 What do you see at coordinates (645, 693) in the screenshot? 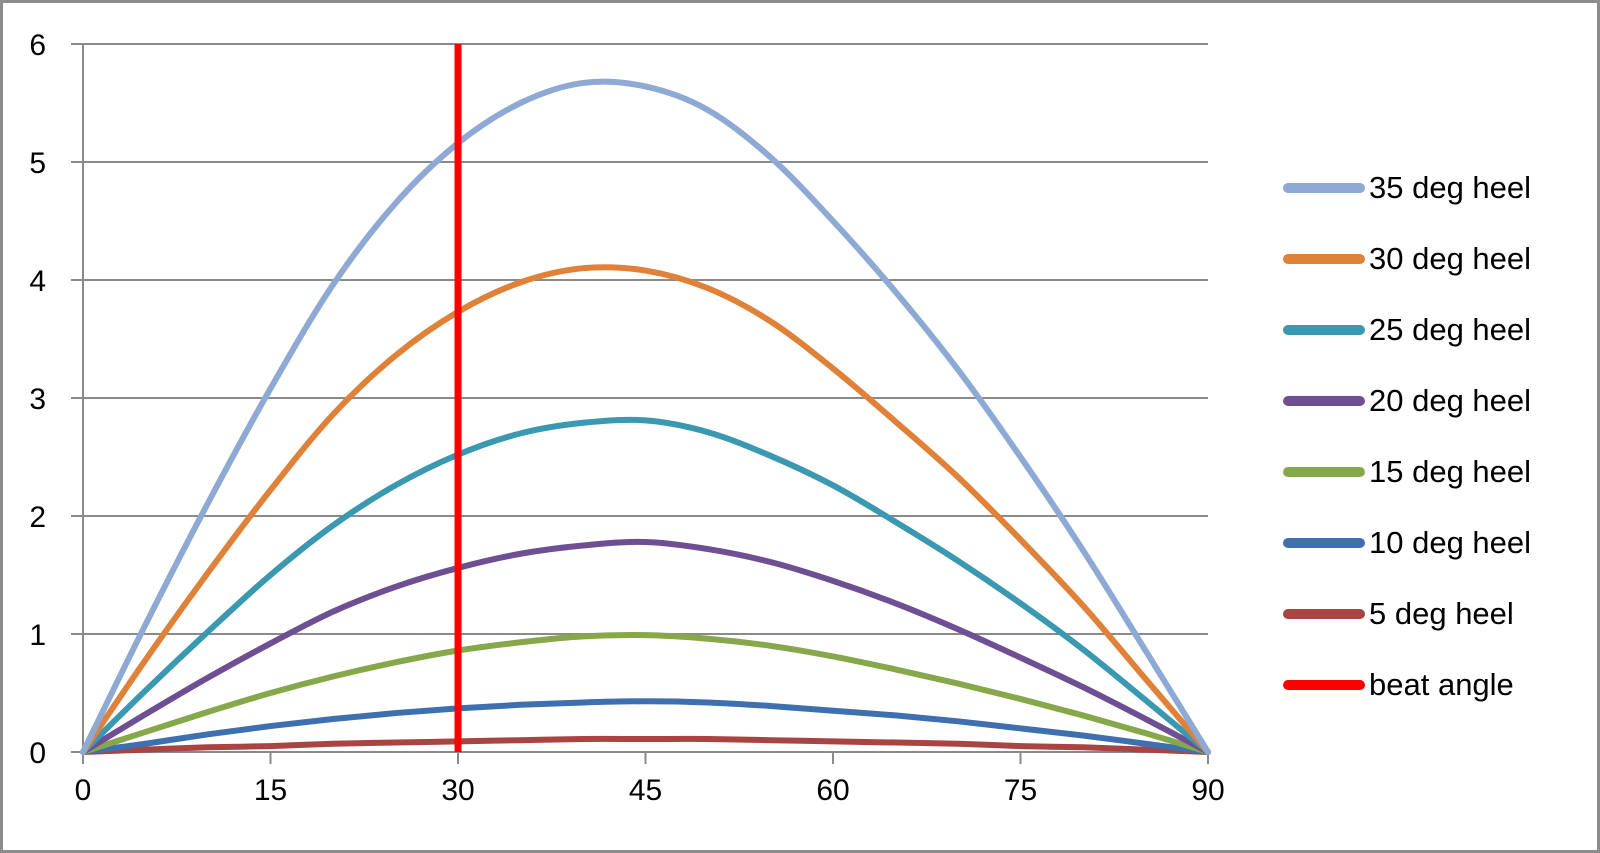
I see `series-15-deg-heel` at bounding box center [645, 693].